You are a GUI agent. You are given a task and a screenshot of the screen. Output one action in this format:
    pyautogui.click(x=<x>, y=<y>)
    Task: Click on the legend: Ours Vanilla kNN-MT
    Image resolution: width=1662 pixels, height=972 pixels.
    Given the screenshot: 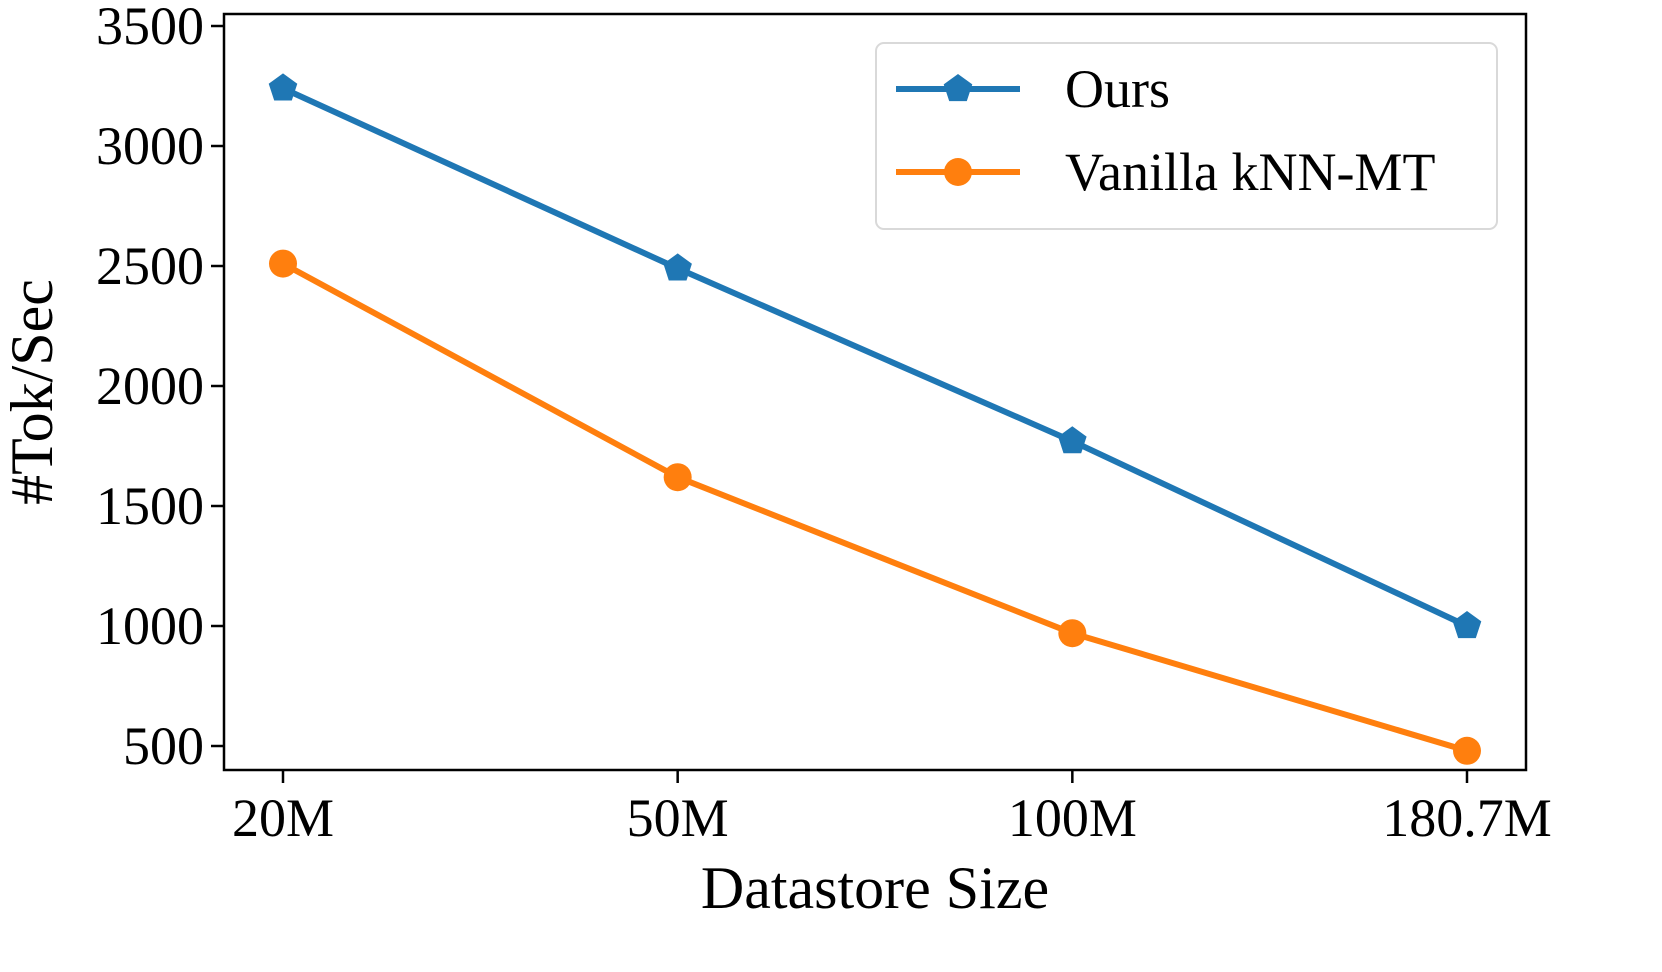 What is the action you would take?
    pyautogui.click(x=1186, y=136)
    